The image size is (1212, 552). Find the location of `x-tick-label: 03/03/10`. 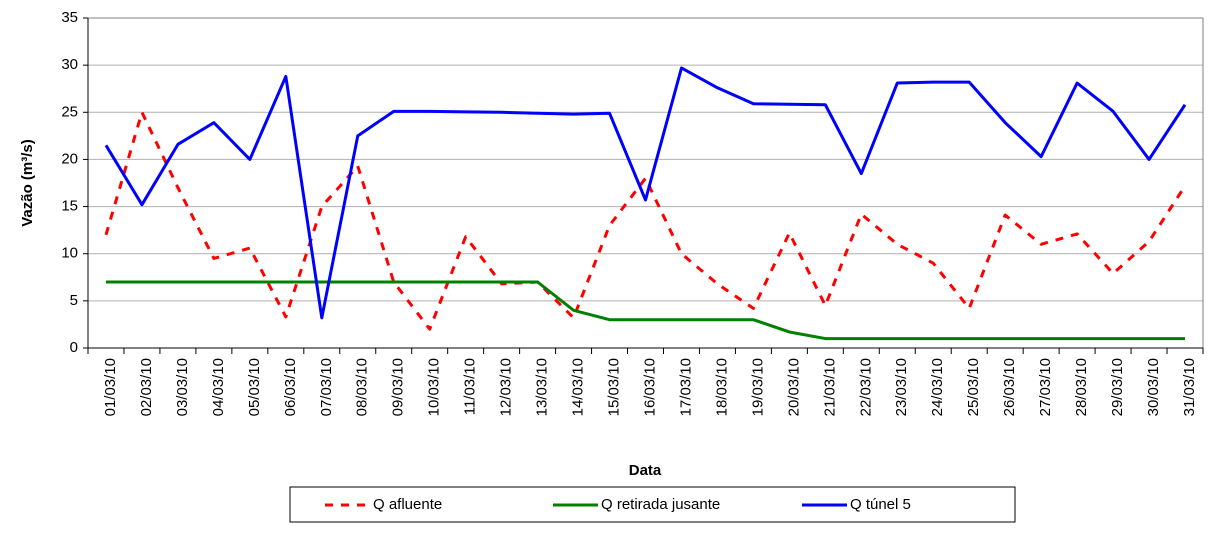

x-tick-label: 03/03/10 is located at coordinates (182, 387).